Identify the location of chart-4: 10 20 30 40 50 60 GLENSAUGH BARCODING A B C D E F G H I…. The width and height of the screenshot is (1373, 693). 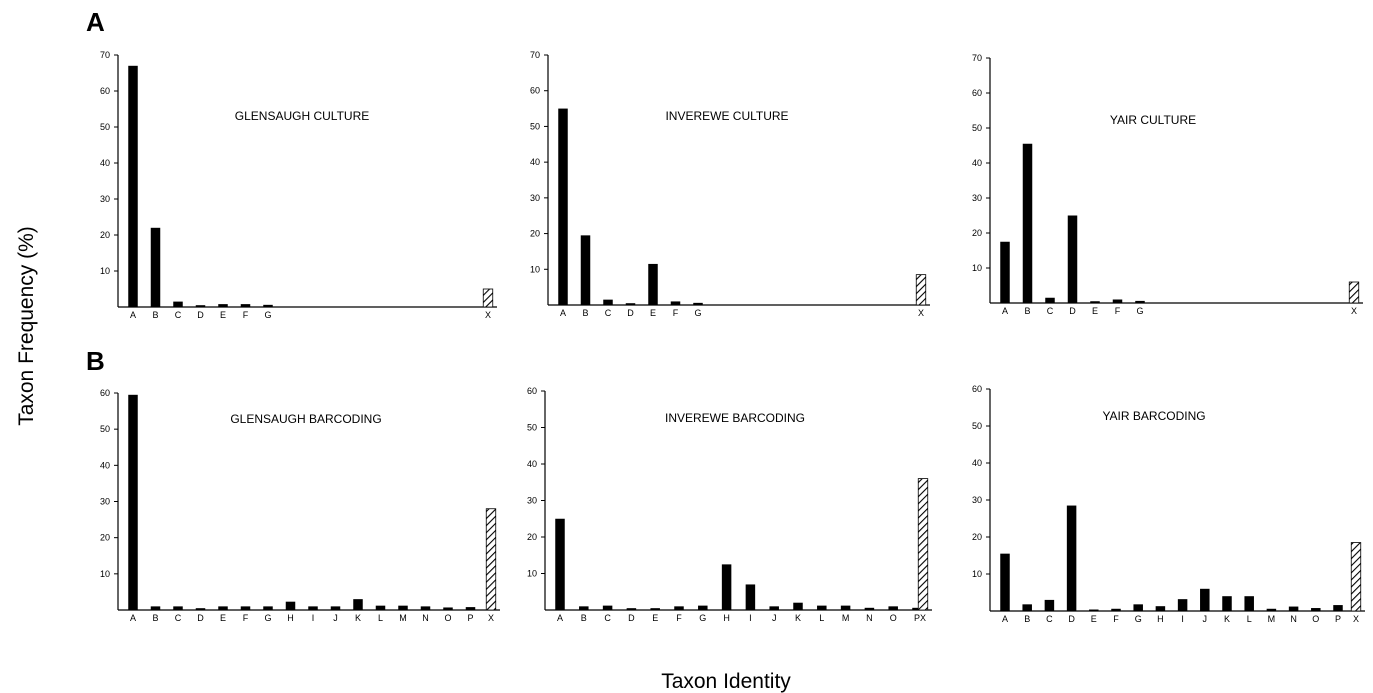
(300, 505).